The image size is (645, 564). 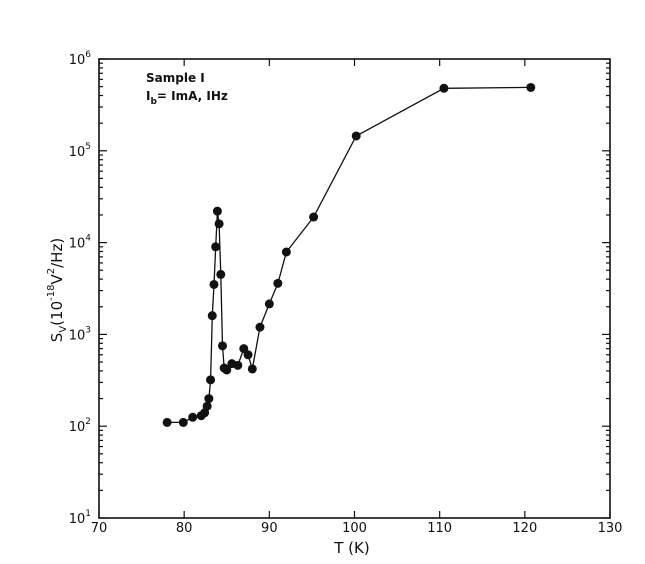 I want to click on y-tick-exponent: 1, so click(x=88, y=514).